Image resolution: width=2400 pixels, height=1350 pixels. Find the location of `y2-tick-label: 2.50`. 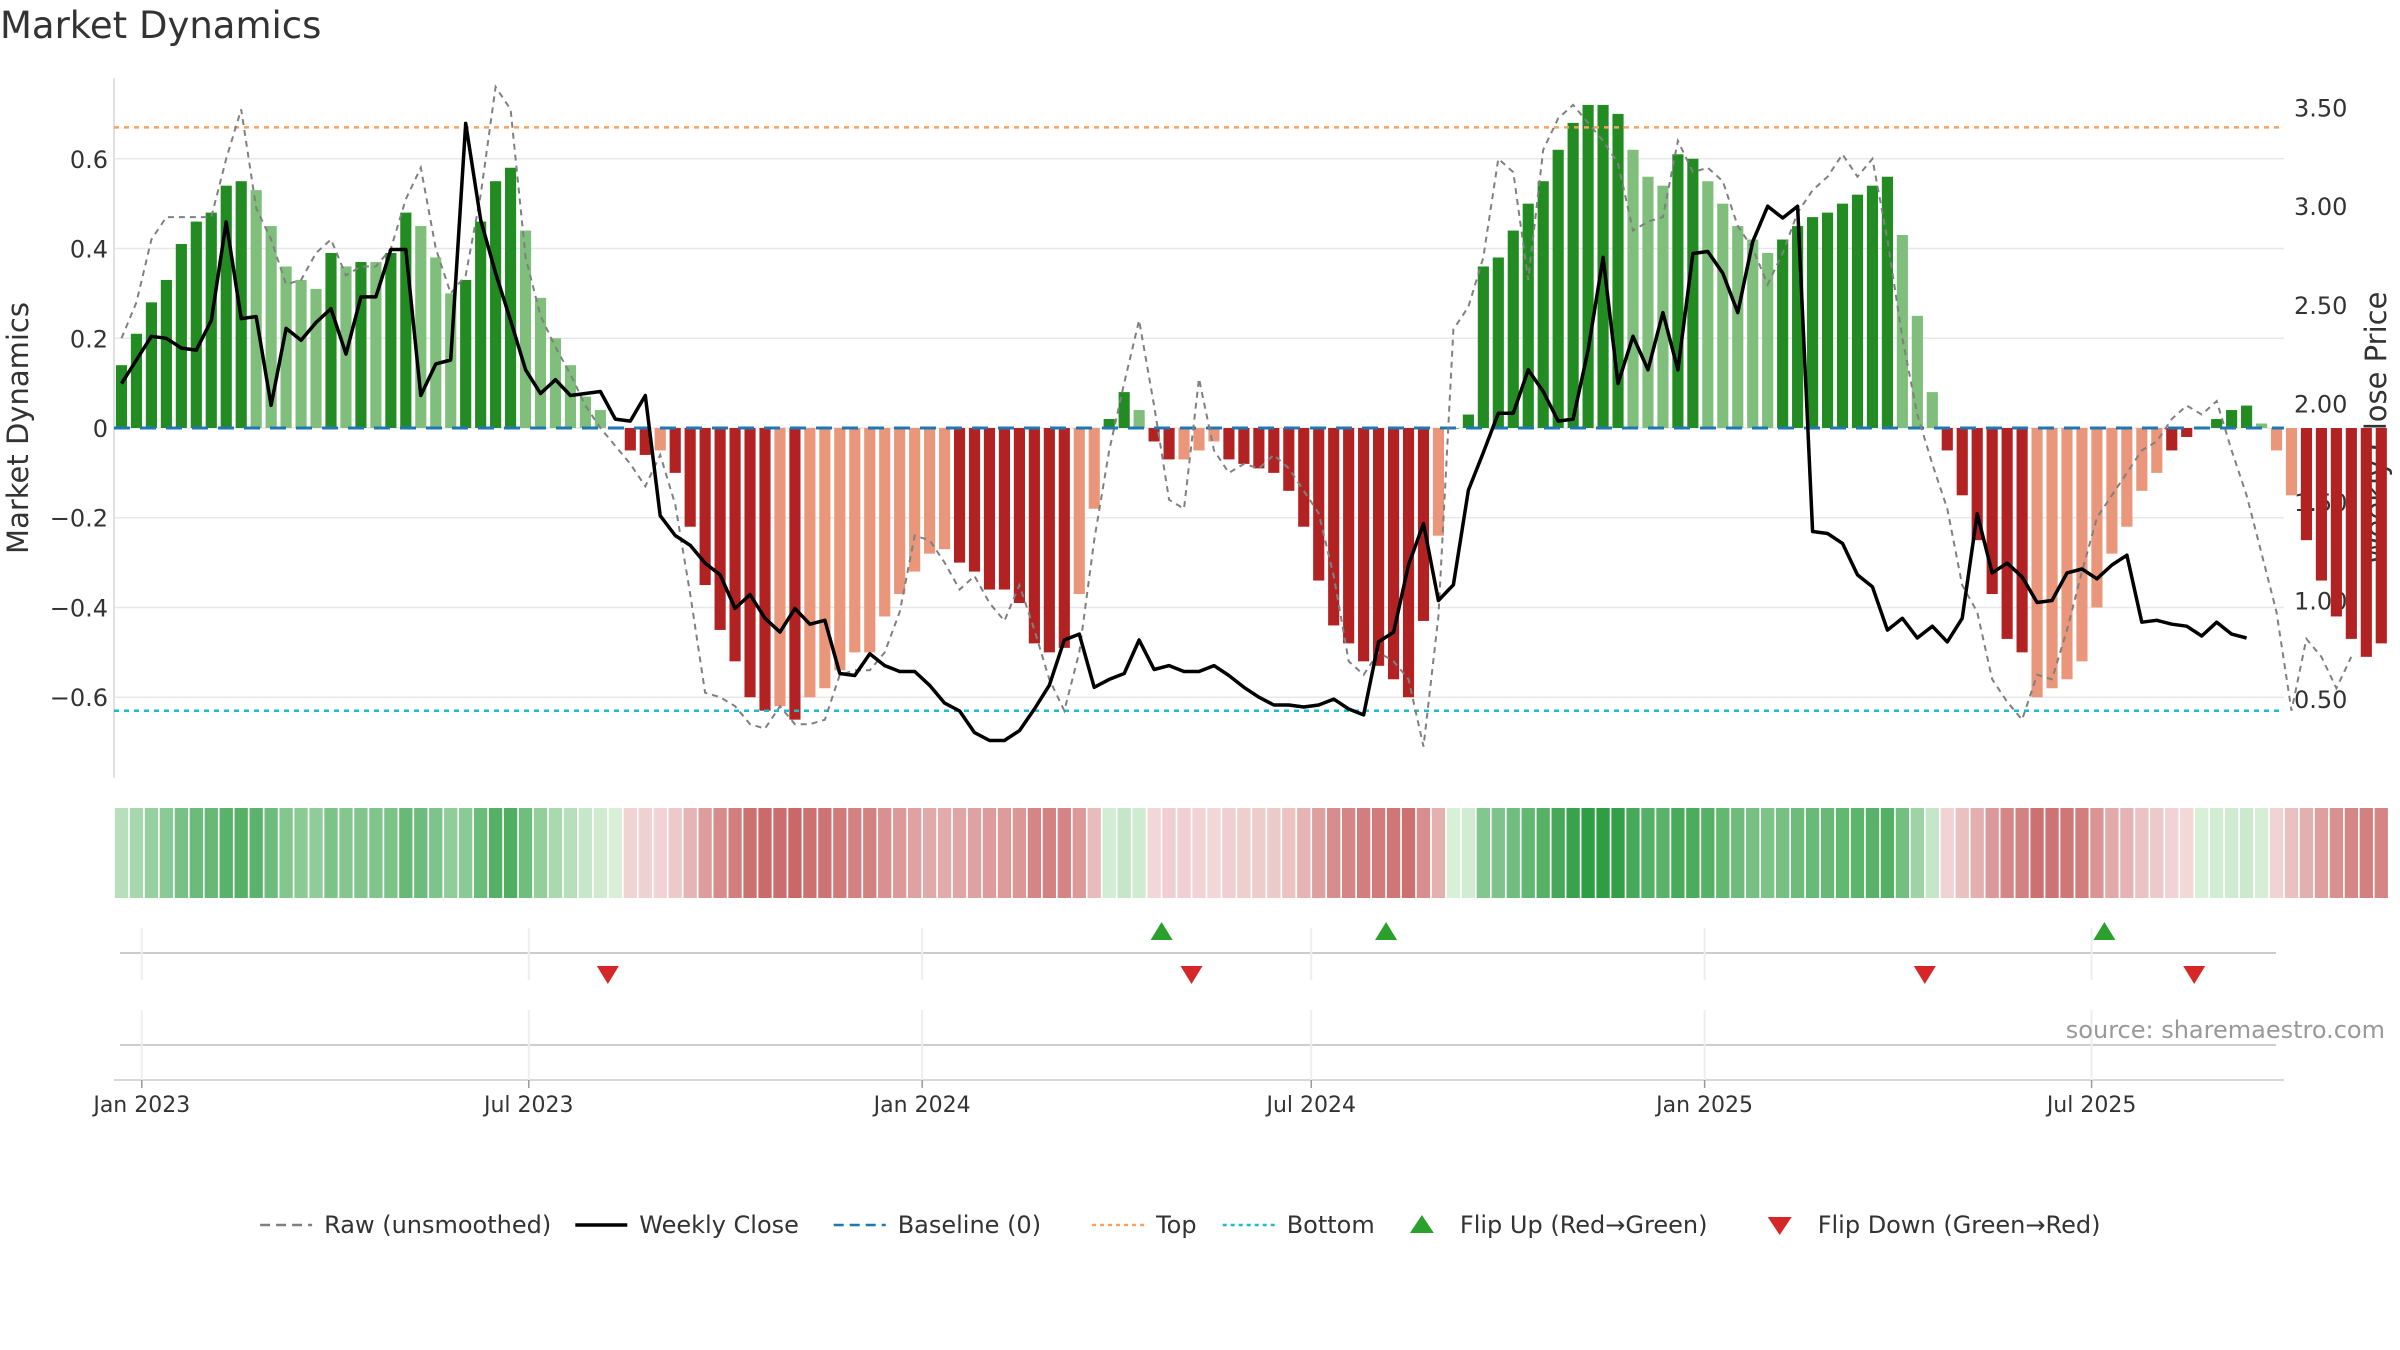

y2-tick-label: 2.50 is located at coordinates (2320, 306).